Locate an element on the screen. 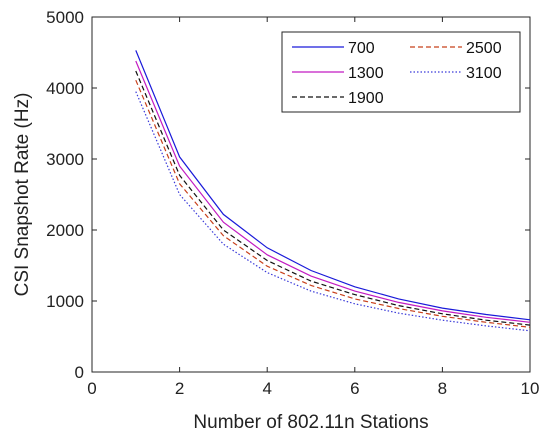 This screenshot has width=550, height=439. y-tick-label: 2000 is located at coordinates (65, 230).